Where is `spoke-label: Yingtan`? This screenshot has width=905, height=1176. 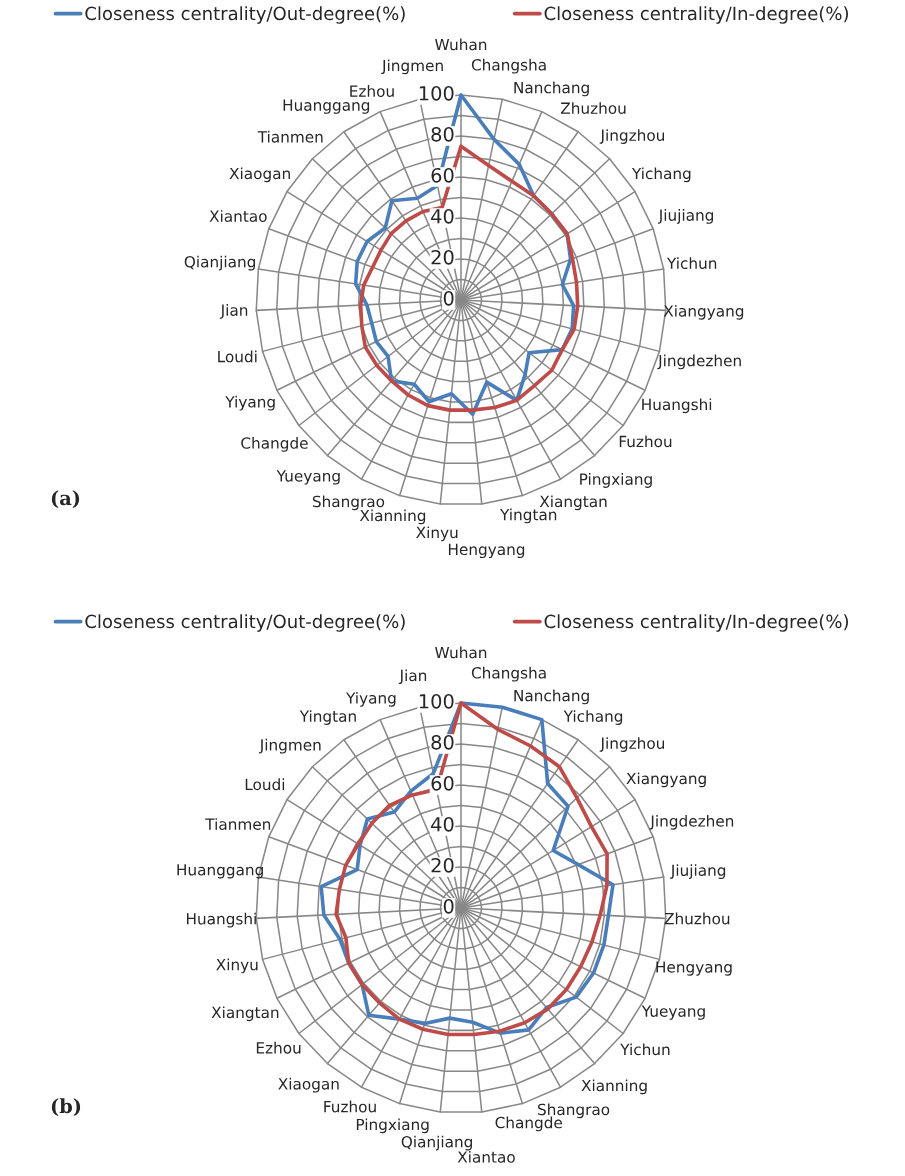
spoke-label: Yingtan is located at coordinates (327, 717).